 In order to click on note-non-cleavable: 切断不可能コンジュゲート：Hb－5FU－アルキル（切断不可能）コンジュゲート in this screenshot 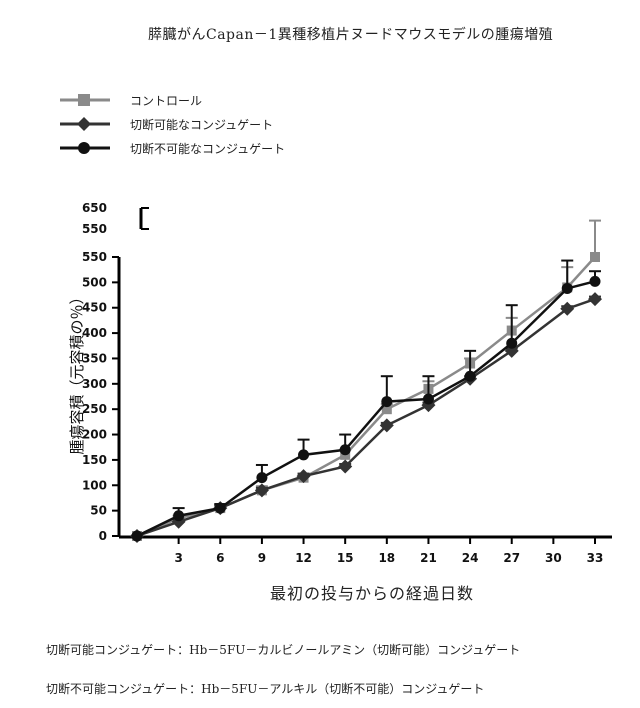, I will do `click(265, 688)`.